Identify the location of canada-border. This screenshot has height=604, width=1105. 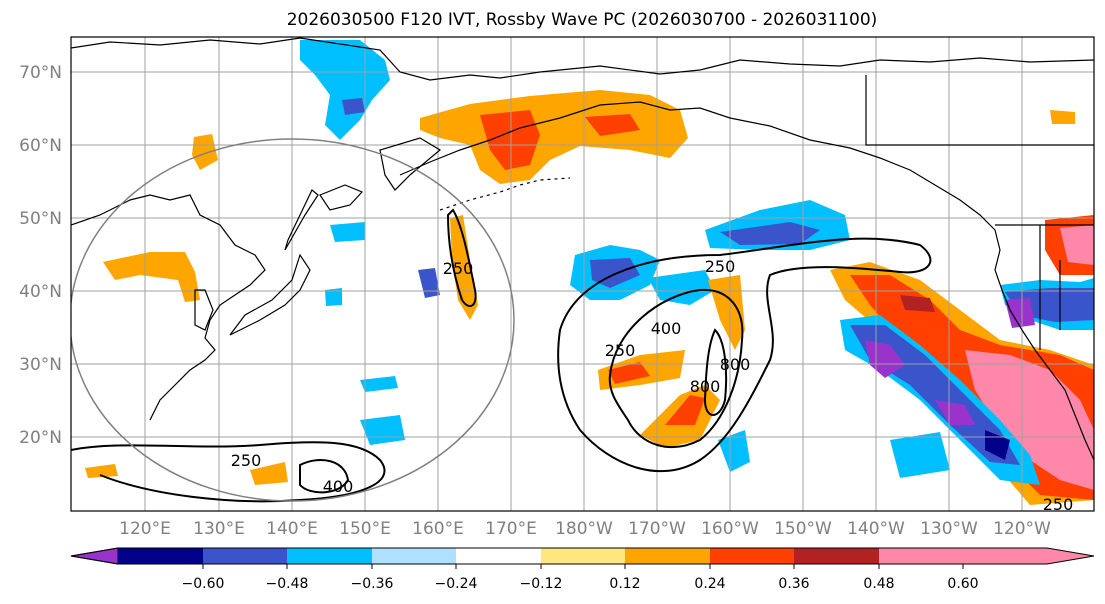
(979, 110).